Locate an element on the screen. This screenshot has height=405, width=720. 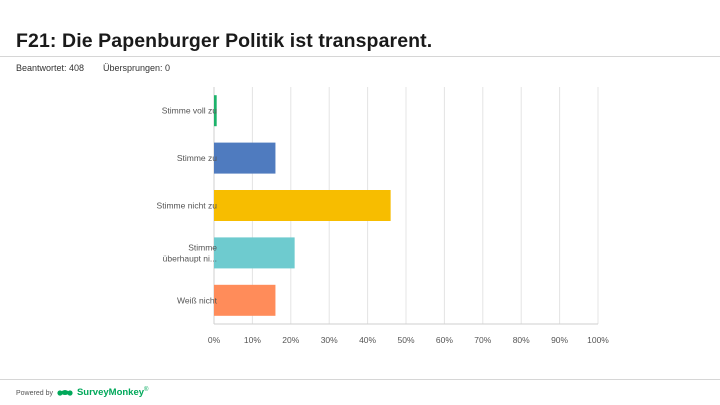
answered-count: Beantwortet: 408 is located at coordinates (50, 68).